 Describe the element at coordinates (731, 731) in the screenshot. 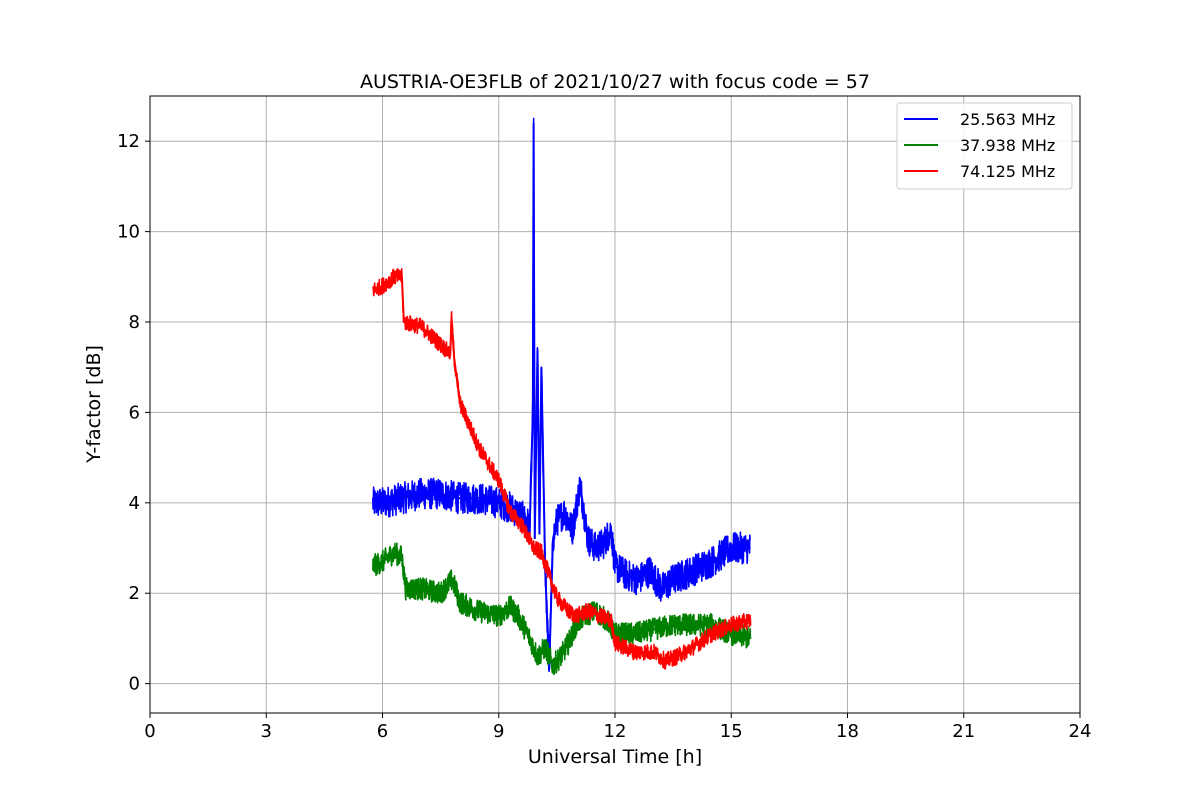

I see `x-tick-label: 15` at that location.